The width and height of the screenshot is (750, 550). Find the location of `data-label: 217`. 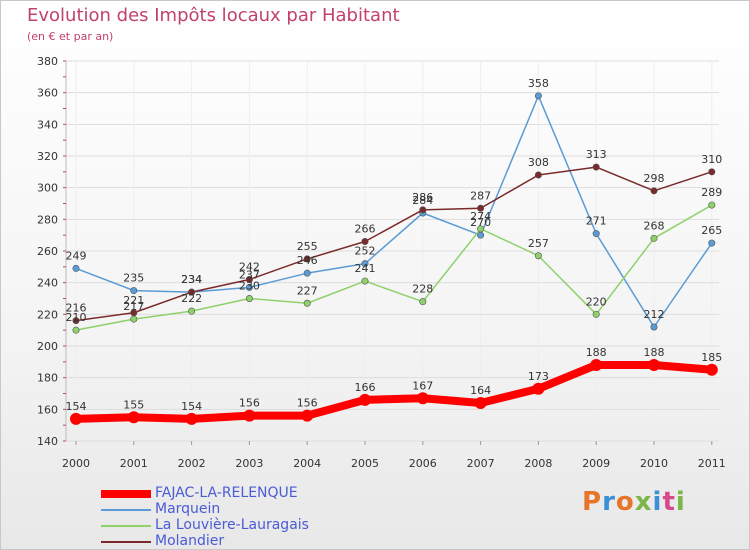

data-label: 217 is located at coordinates (133, 306).